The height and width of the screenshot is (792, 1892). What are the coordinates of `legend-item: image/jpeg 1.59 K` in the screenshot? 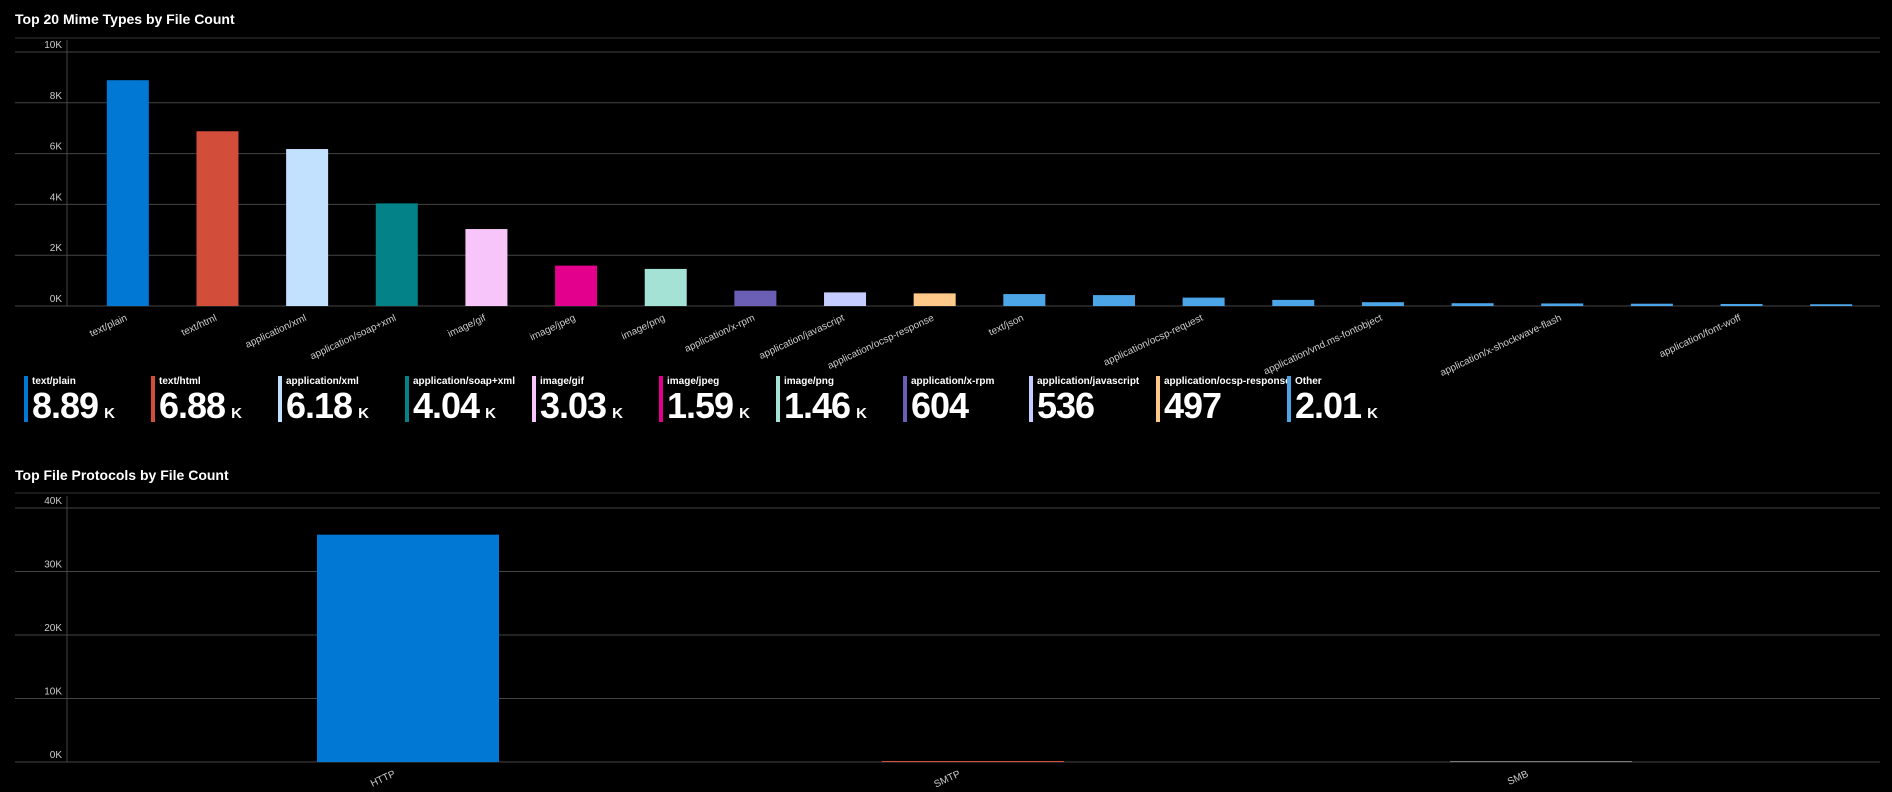 It's located at (704, 400).